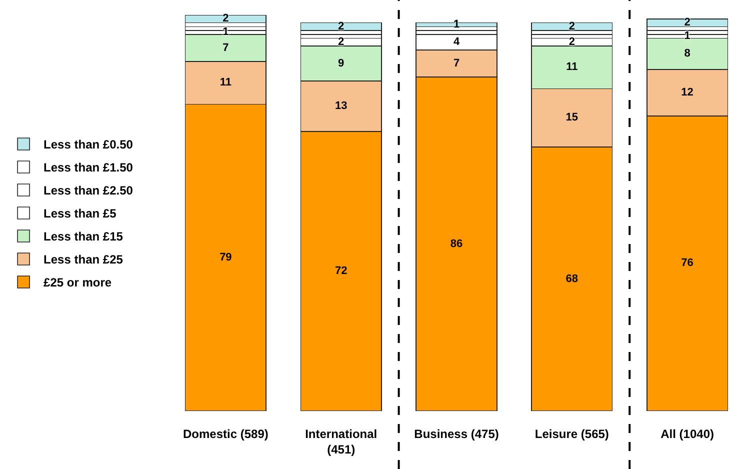  I want to click on data-label: 4, so click(456, 42).